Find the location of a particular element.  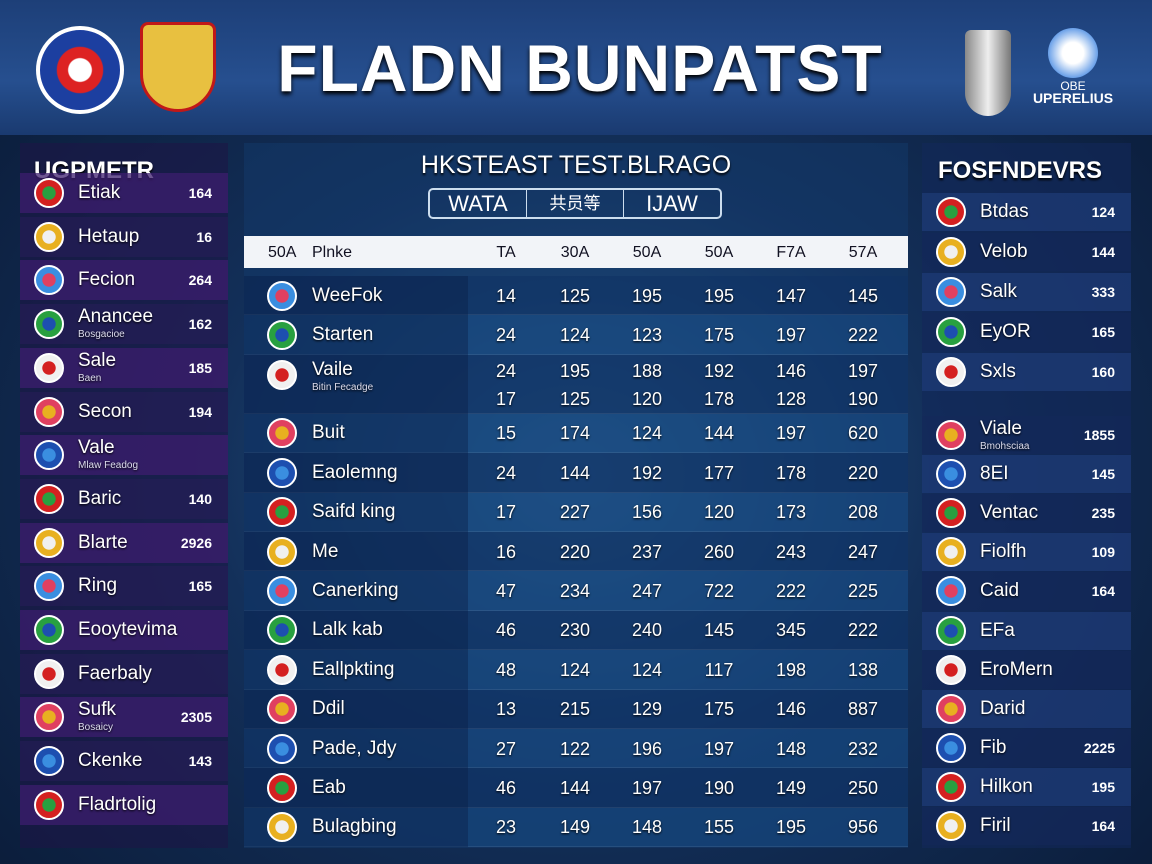

table-title: HKSTEAST TEST.BLRAGO is located at coordinates (576, 165).